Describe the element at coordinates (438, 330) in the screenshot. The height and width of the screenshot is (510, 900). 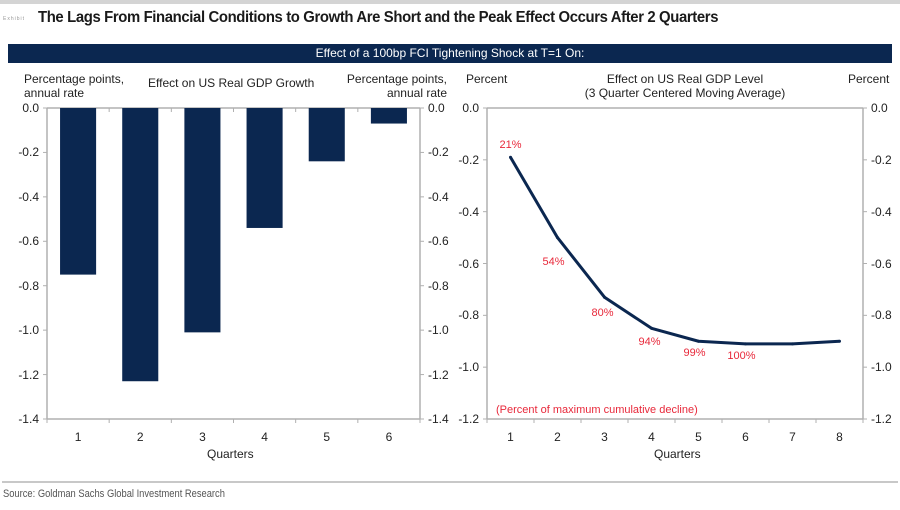
I see `left-ytick-label-right: -1.0` at that location.